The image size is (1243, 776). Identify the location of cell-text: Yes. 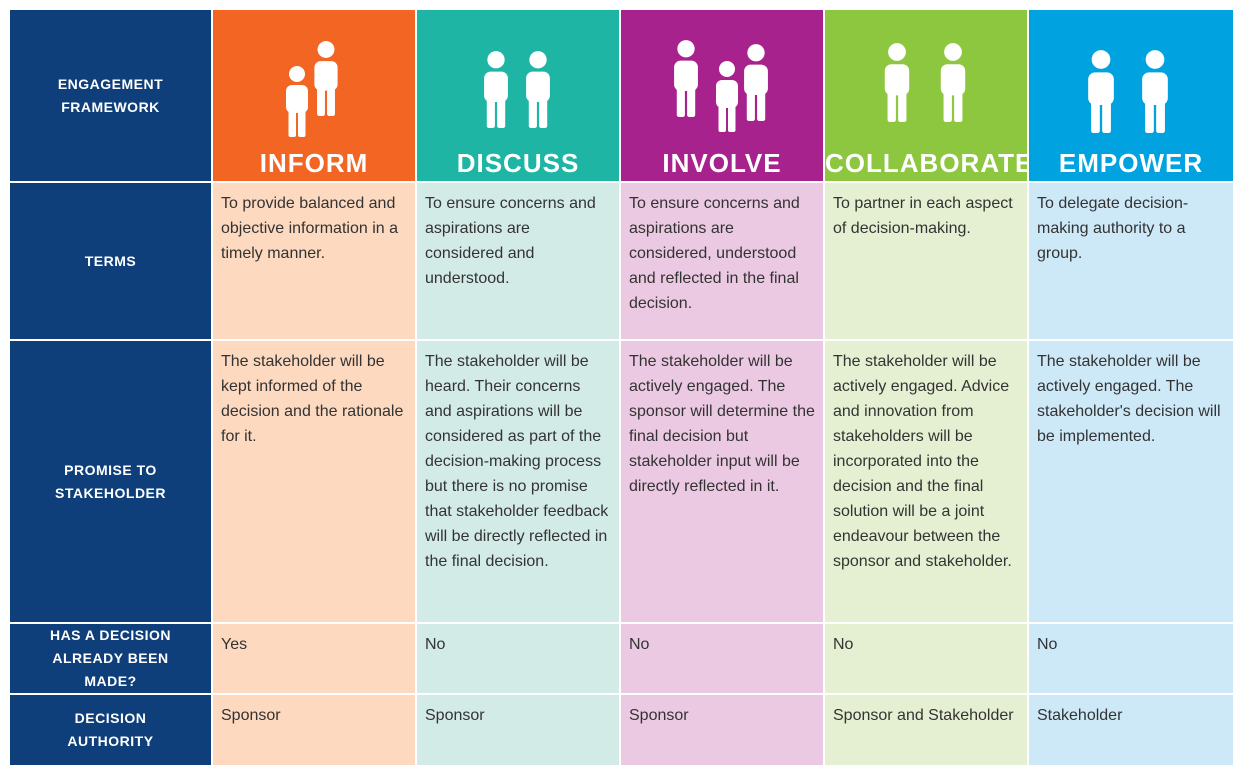
(314, 658).